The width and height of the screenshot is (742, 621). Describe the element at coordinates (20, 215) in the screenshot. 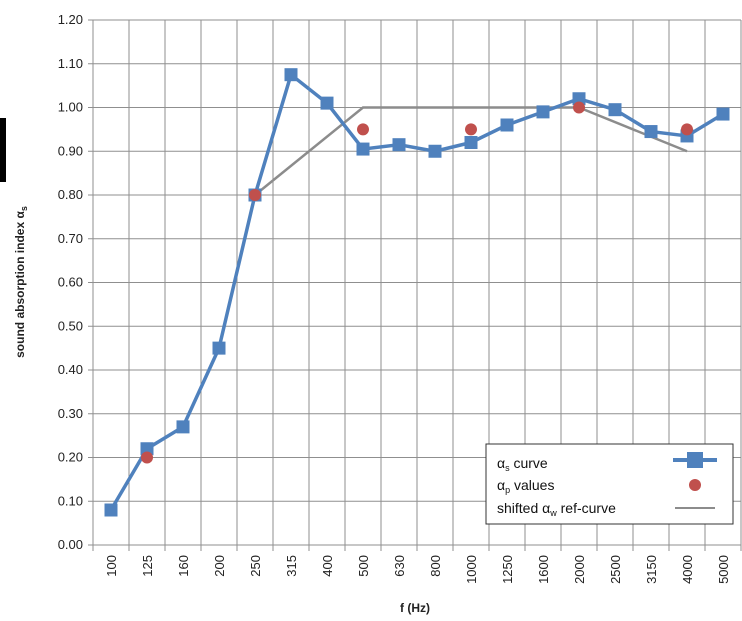

I see `y-axis-title-alpha: α` at that location.